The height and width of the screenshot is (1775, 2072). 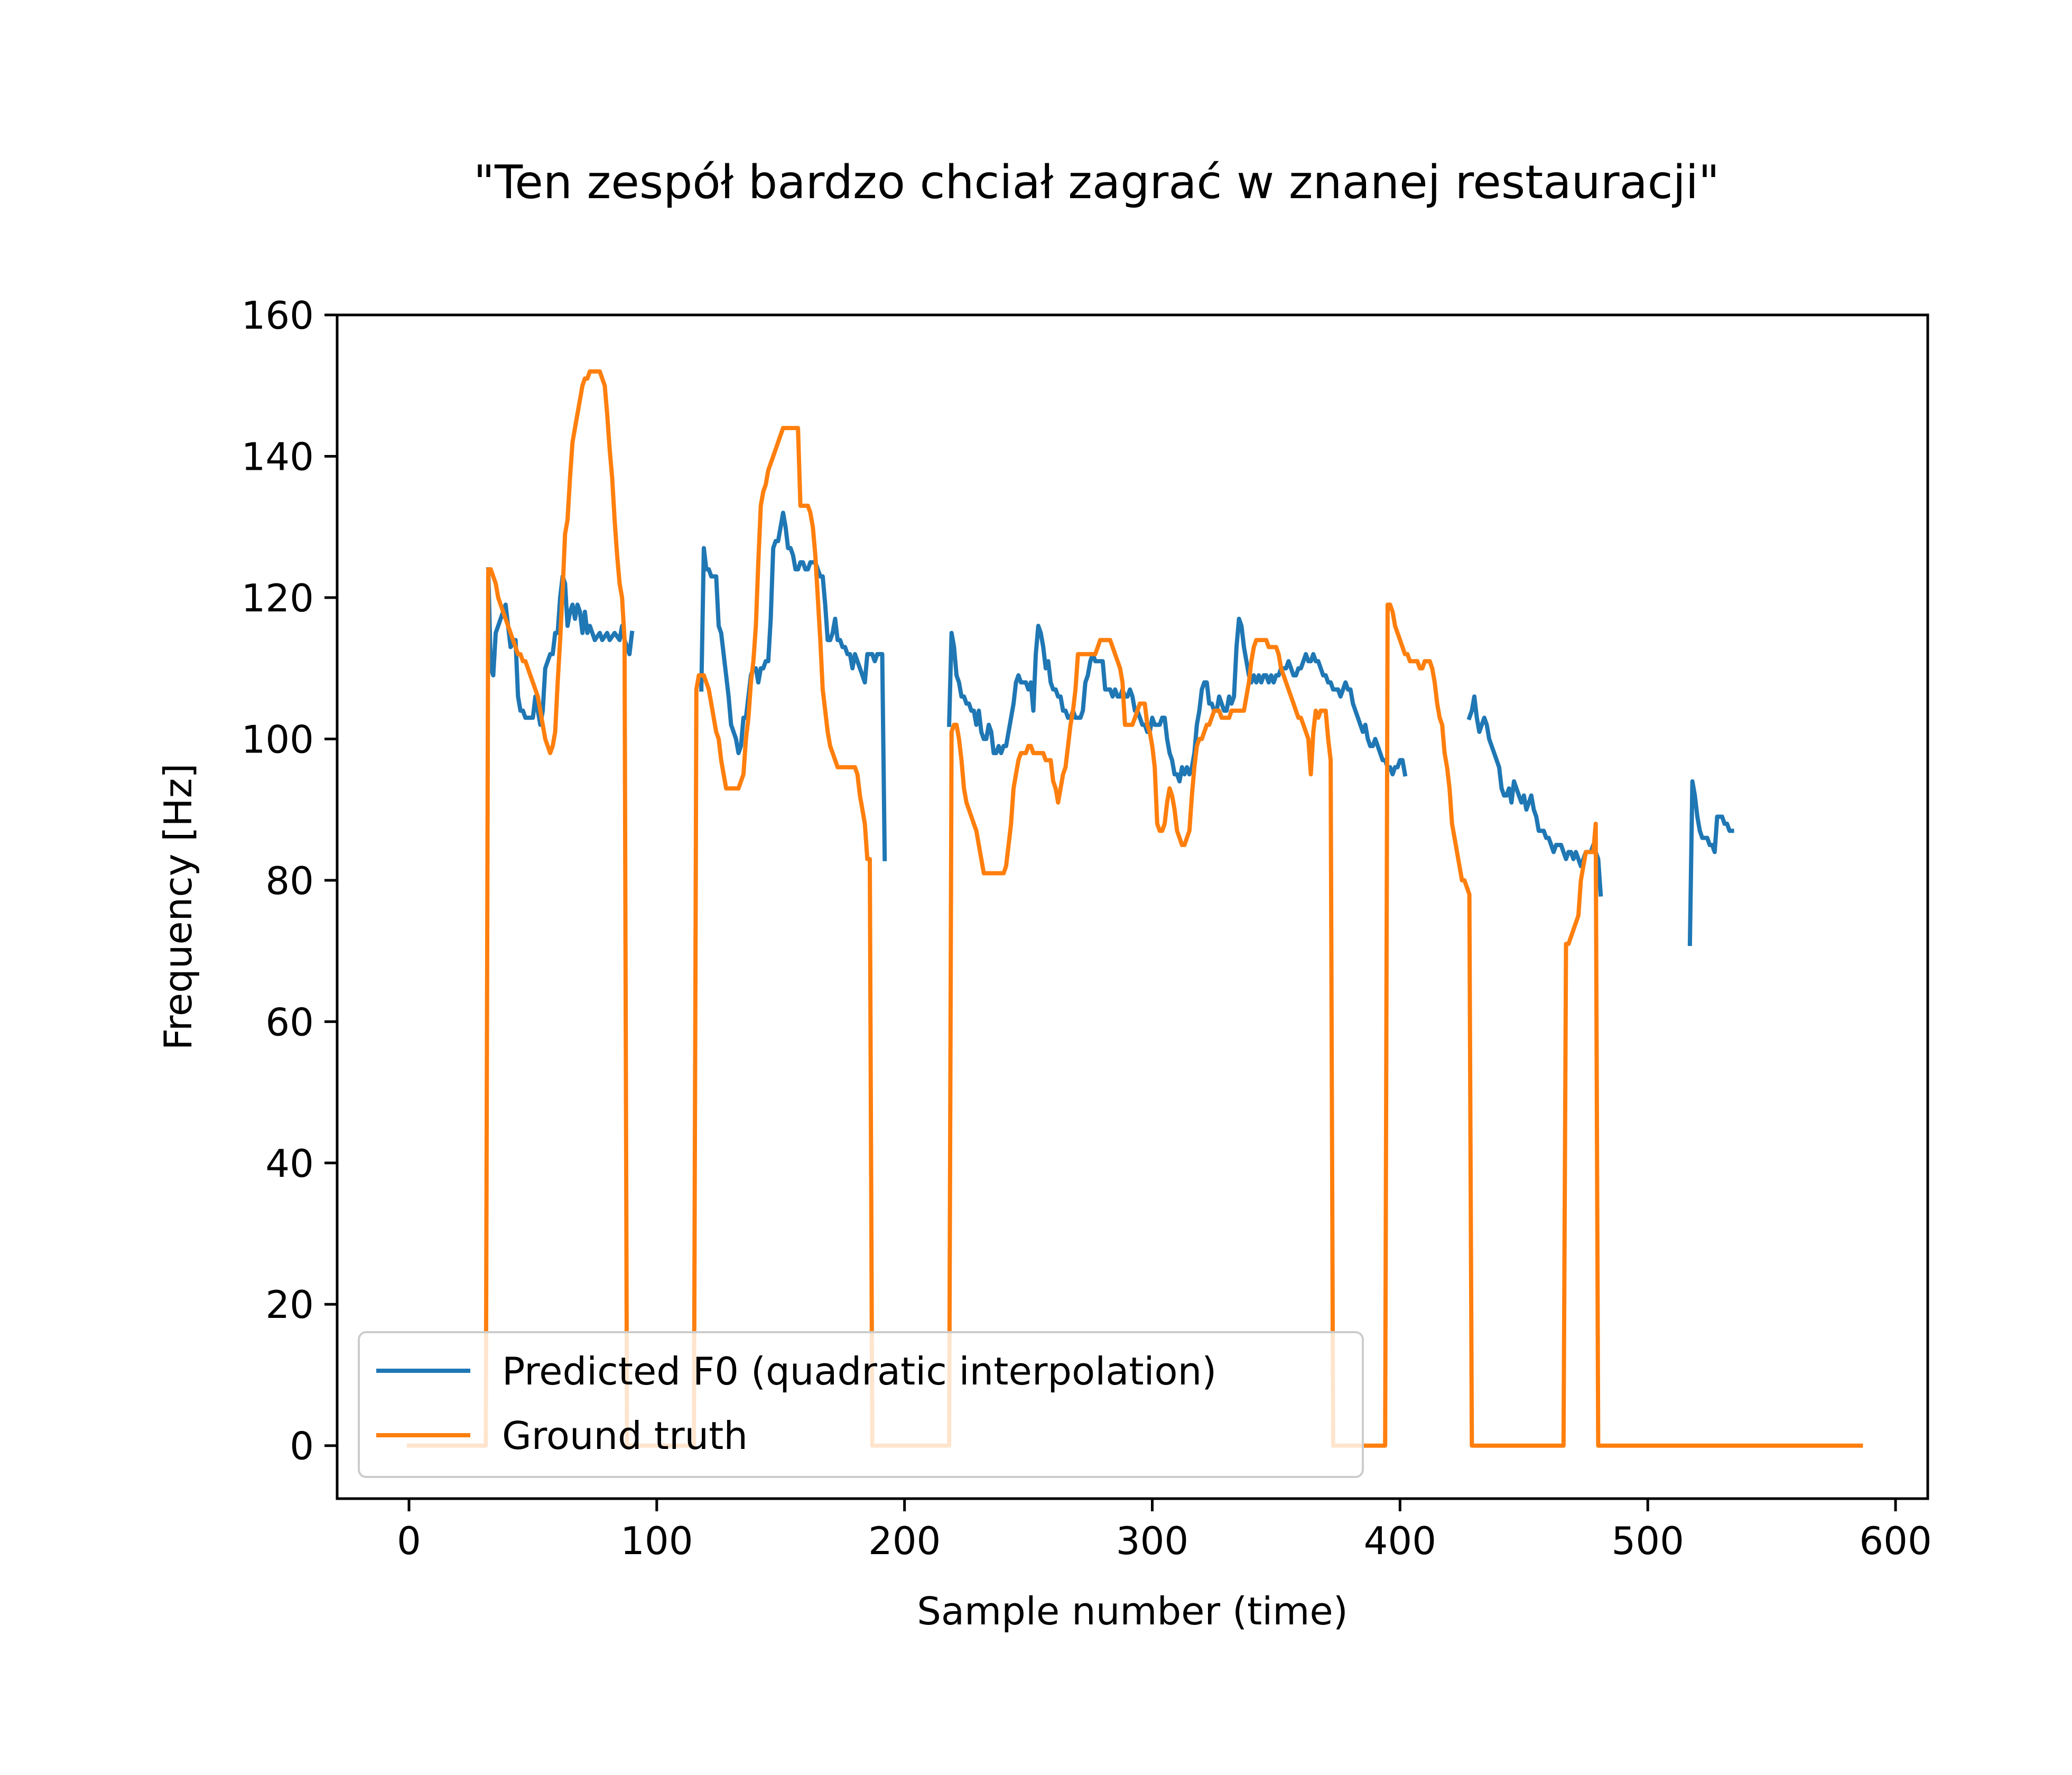 What do you see at coordinates (277, 315) in the screenshot?
I see `y-tick-label-160: 160` at bounding box center [277, 315].